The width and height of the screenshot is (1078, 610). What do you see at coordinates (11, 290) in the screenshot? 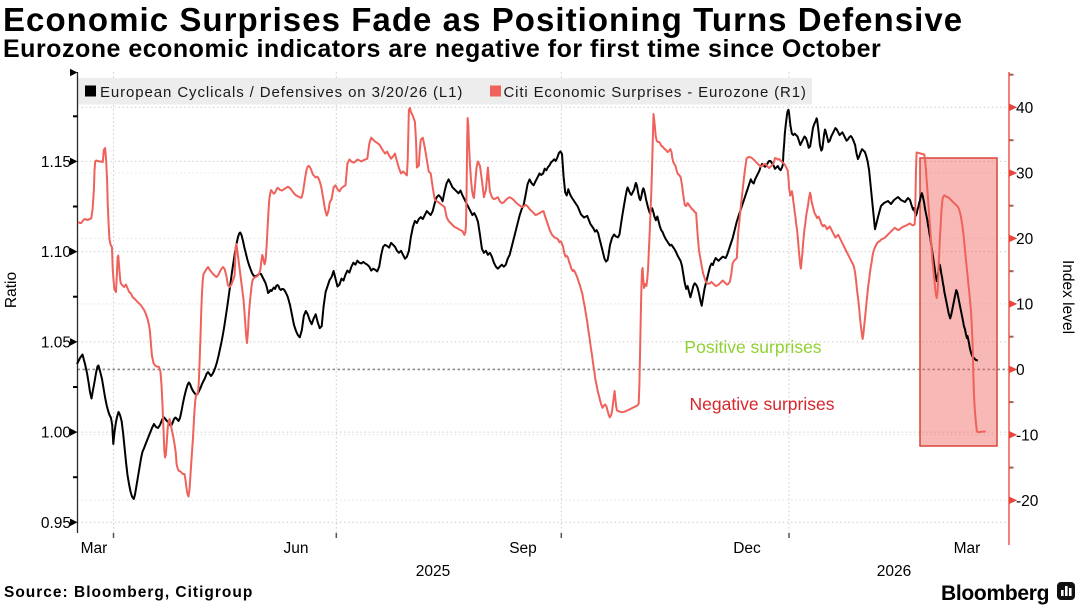
I see `svg-text: Ratio` at bounding box center [11, 290].